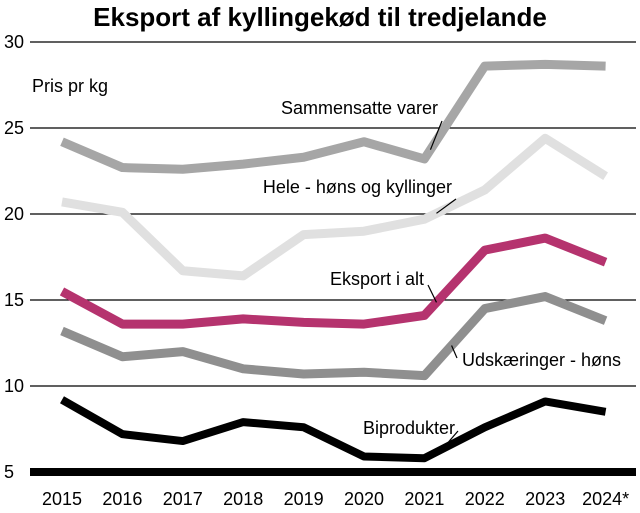 The width and height of the screenshot is (640, 513). Describe the element at coordinates (485, 499) in the screenshot. I see `x-tick-label: 2022` at that location.